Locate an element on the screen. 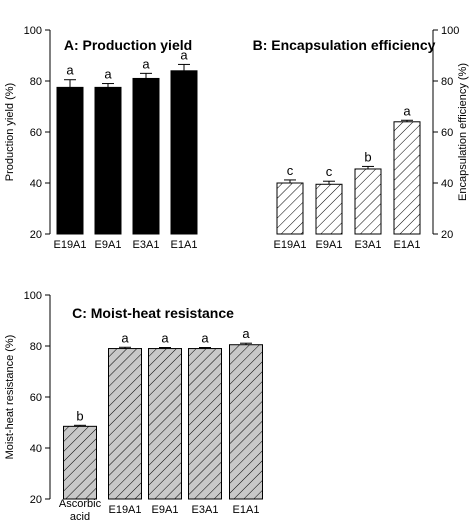  panel-b-y-ticks: 20 40 60 80 100 is located at coordinates (446, 133).